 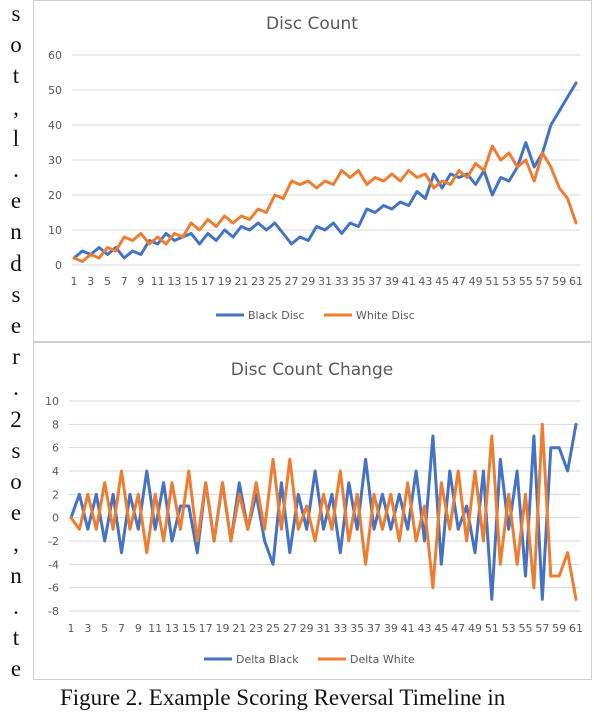 What do you see at coordinates (312, 370) in the screenshot?
I see `chart-title: Disc Count Change` at bounding box center [312, 370].